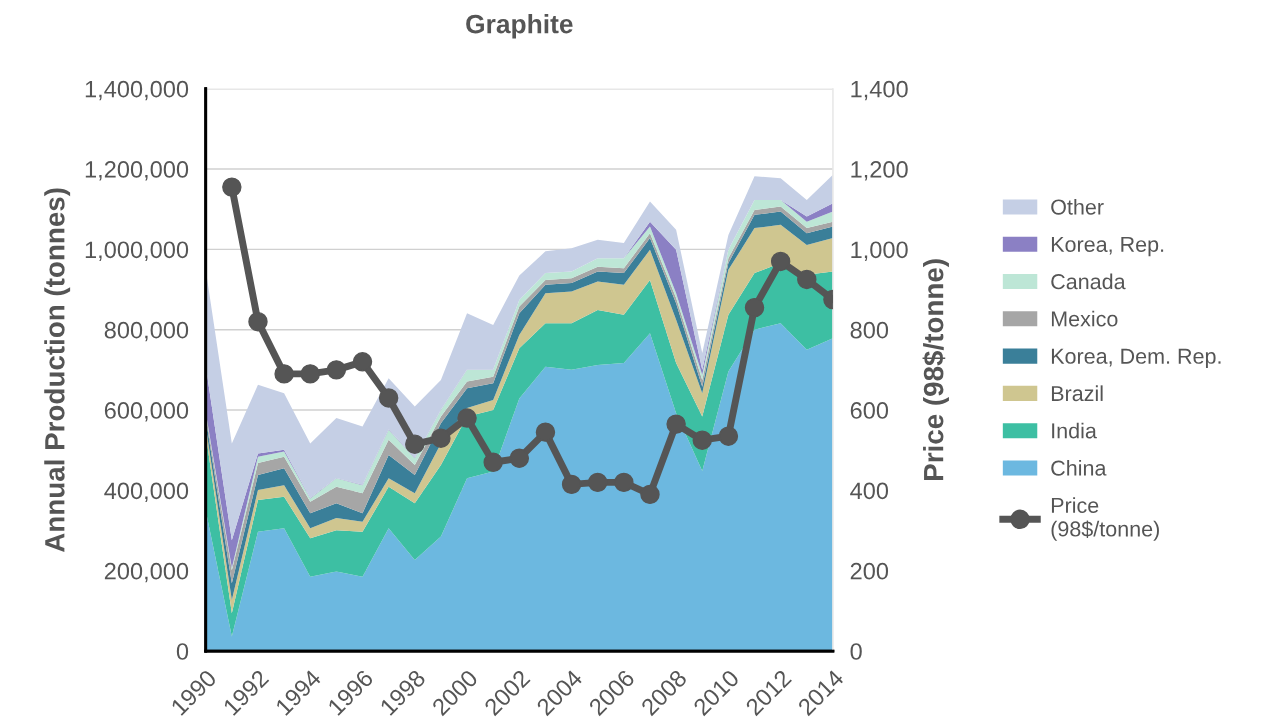  What do you see at coordinates (519, 26) in the screenshot?
I see `chart-title: Graphite` at bounding box center [519, 26].